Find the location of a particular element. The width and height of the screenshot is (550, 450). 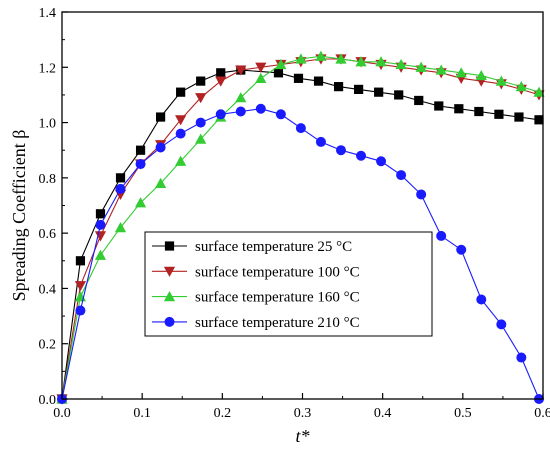

x-tick-label: 0.3 is located at coordinates (303, 413).